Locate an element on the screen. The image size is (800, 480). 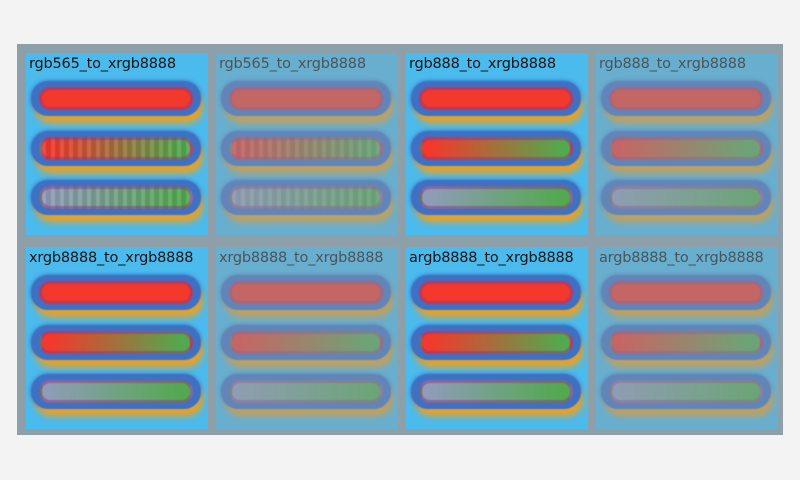
format-panel-argb8888-actual: argb8888_to_xrgb8888 is located at coordinates (497, 338).